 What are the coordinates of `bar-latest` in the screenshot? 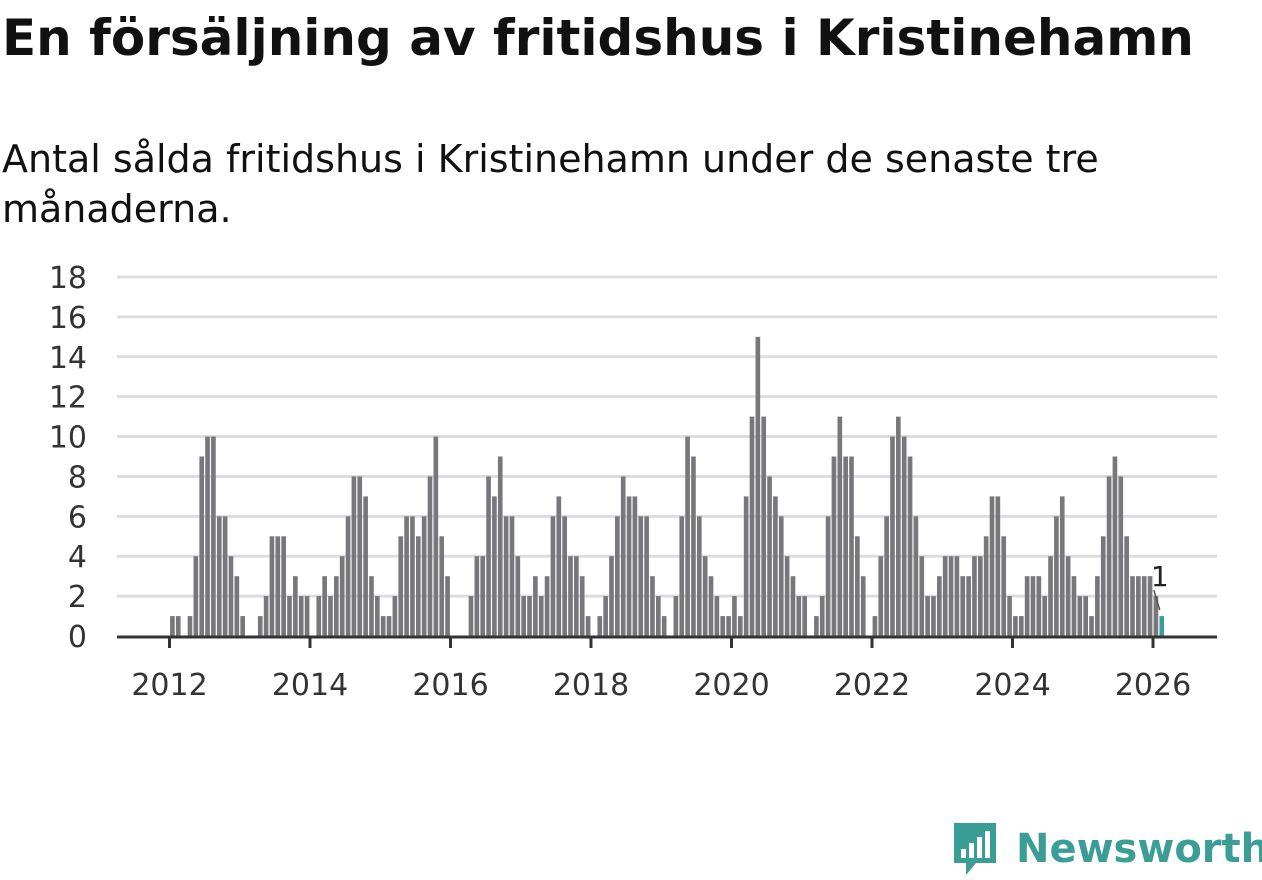 It's located at (1162, 626).